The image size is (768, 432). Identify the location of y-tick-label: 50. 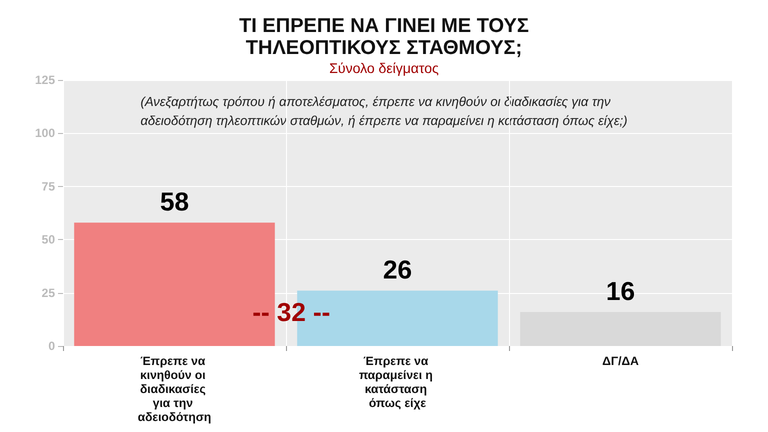
(49, 239).